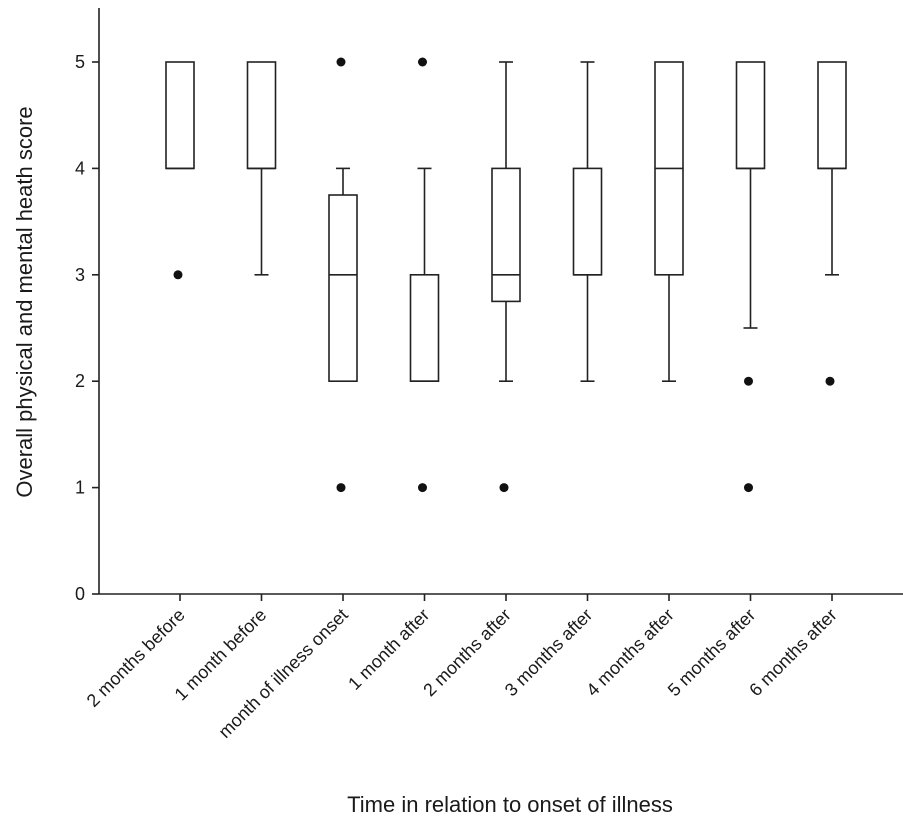 This screenshot has height=822, width=903. I want to click on y-tick-label: 2, so click(80, 381).